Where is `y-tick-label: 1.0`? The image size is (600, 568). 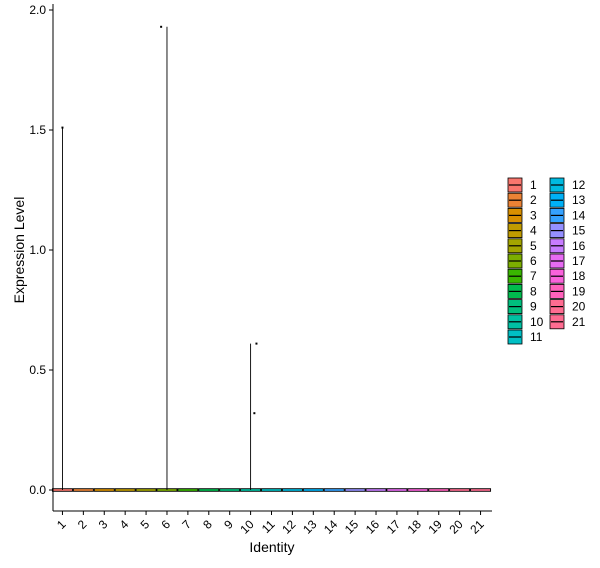 y-tick-label: 1.0 is located at coordinates (37, 250).